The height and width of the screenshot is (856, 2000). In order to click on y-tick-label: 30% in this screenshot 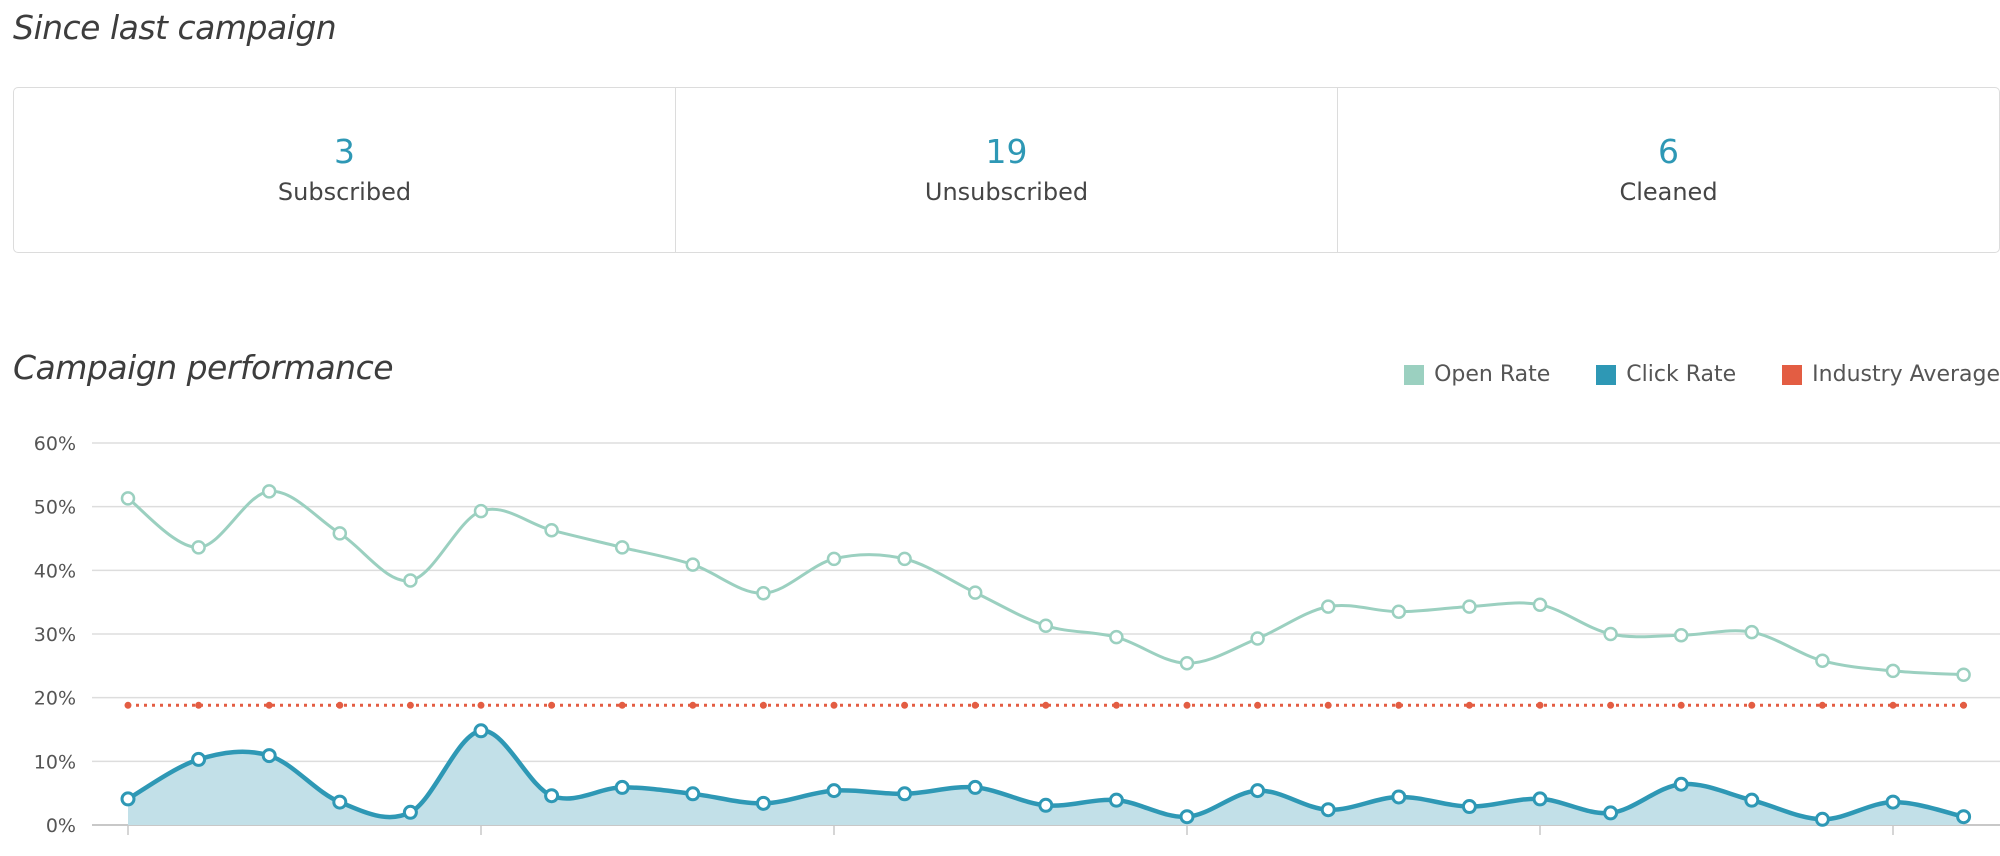, I will do `click(55, 635)`.